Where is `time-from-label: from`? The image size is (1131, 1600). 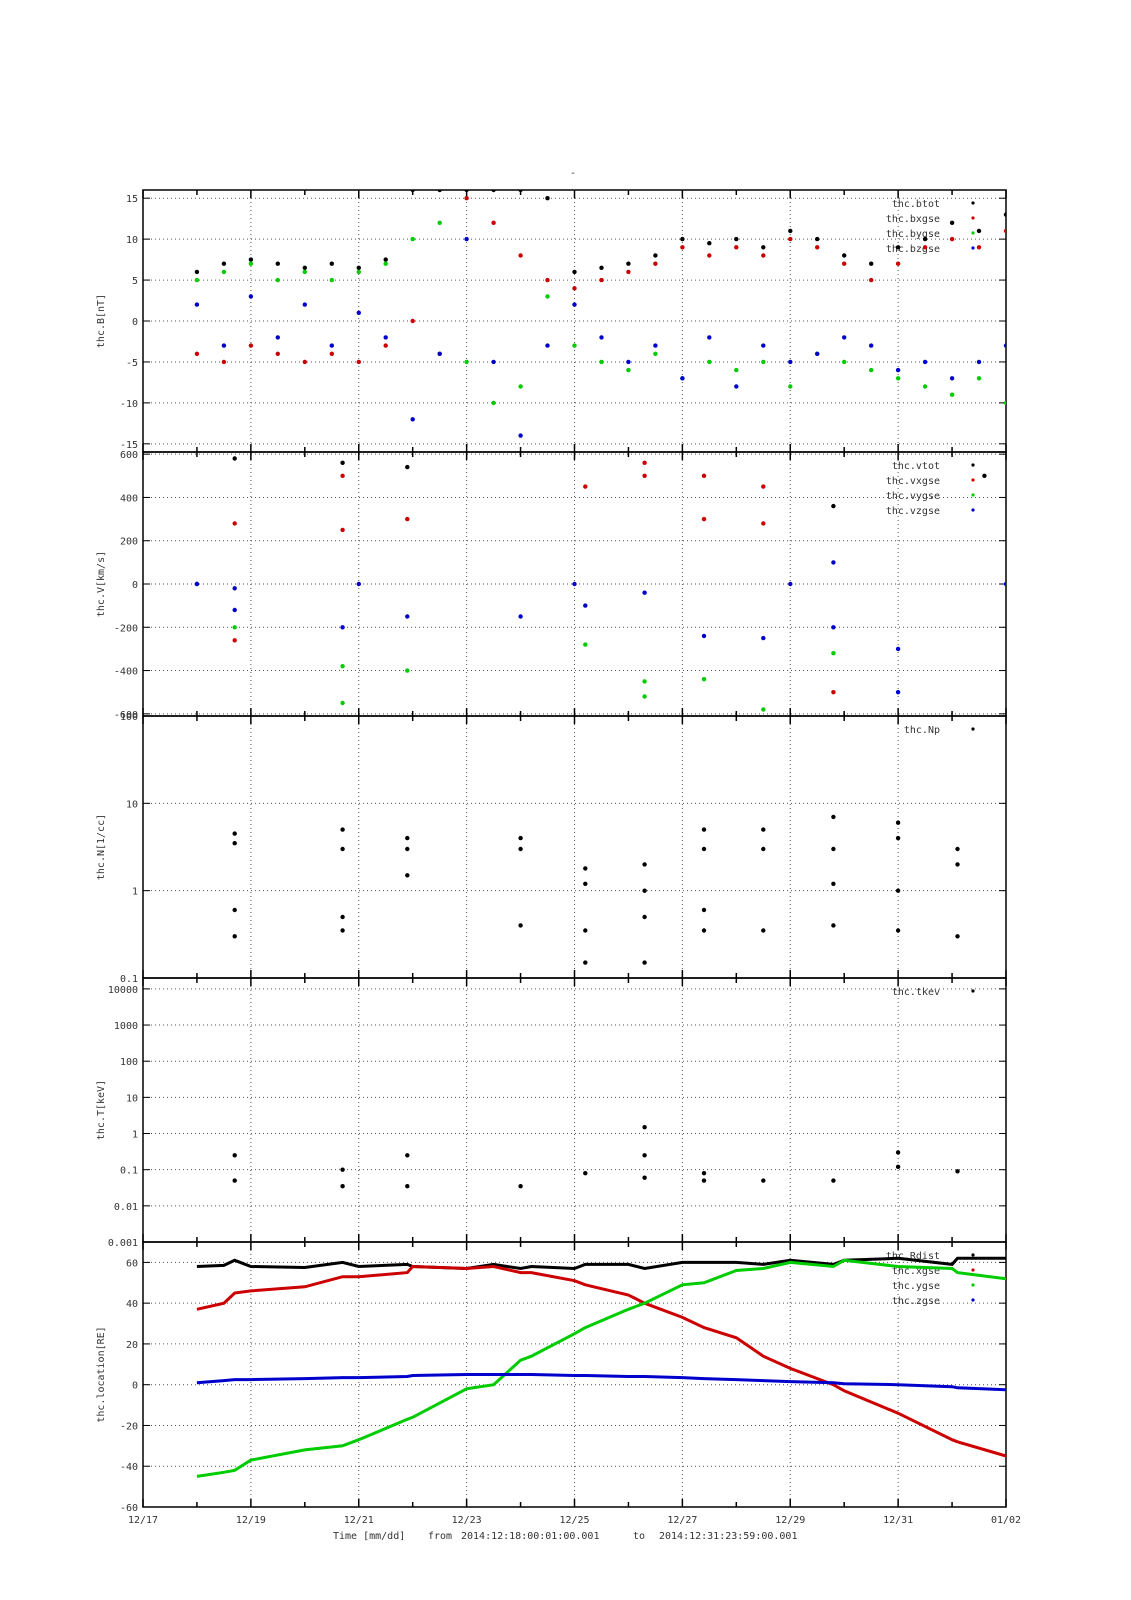
time-from-label: from is located at coordinates (440, 1536).